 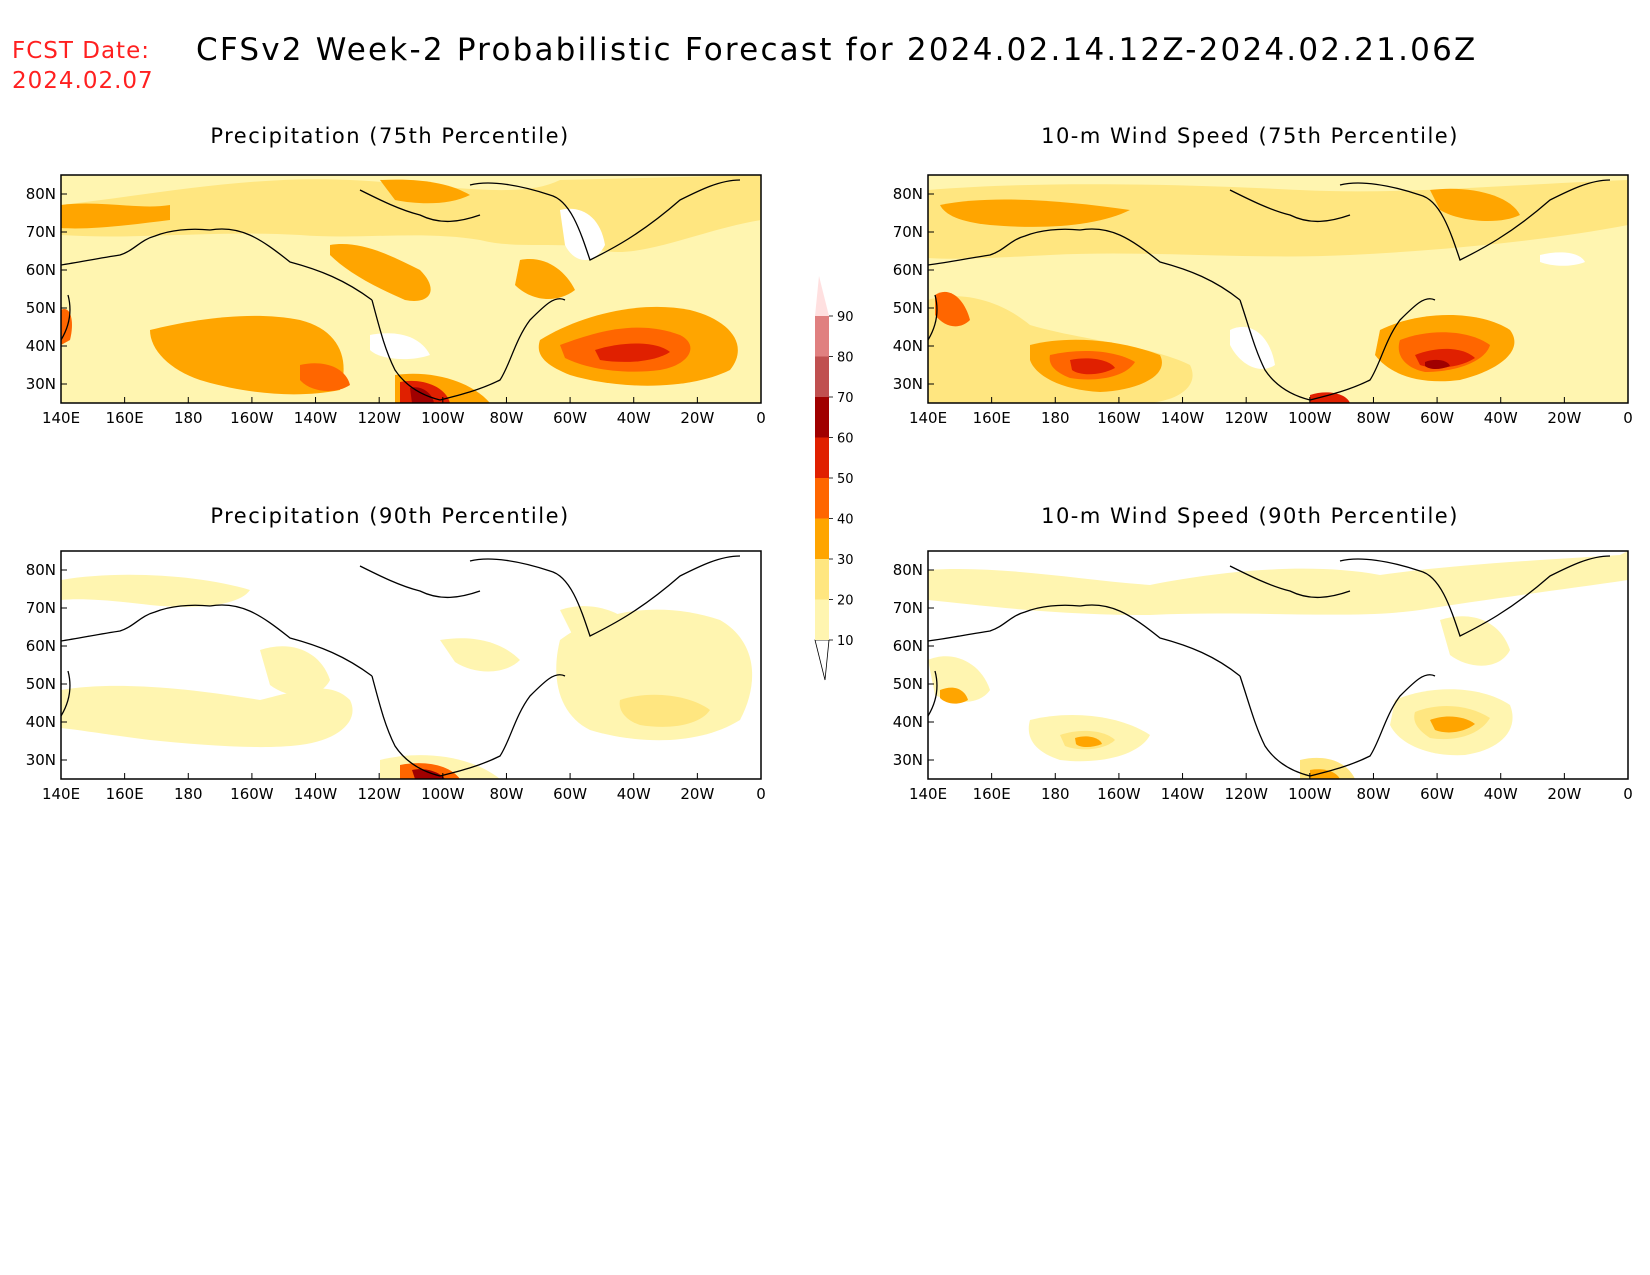 What do you see at coordinates (401, 666) in the screenshot?
I see `precip-90-coastlines` at bounding box center [401, 666].